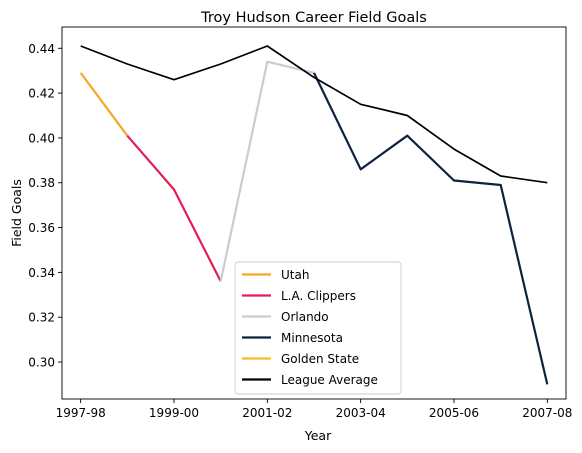  Describe the element at coordinates (313, 18) in the screenshot. I see `chart-title: Troy Hudson Career Field Goals` at that location.